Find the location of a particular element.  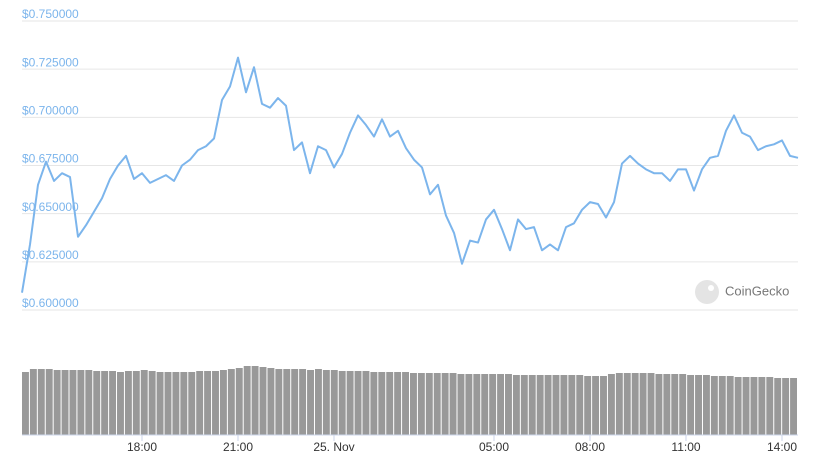

y-tick-label: $0.600000 is located at coordinates (50, 303).